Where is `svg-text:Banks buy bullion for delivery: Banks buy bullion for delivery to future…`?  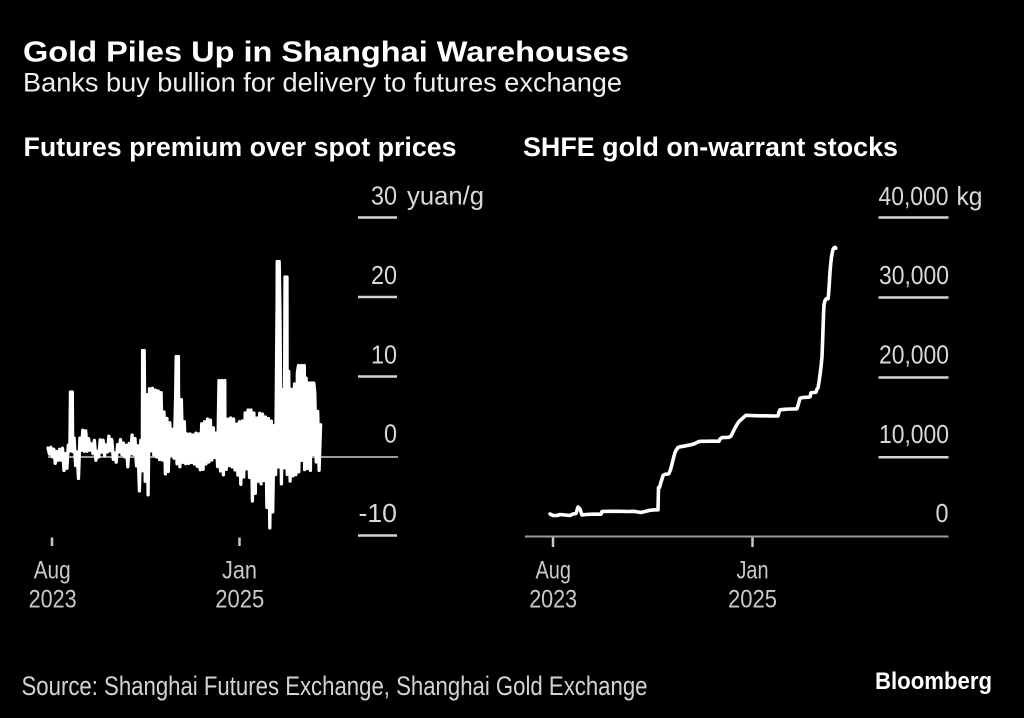
svg-text:Banks buy bullion for delivery: Banks buy bullion for delivery to future… is located at coordinates (322, 83).